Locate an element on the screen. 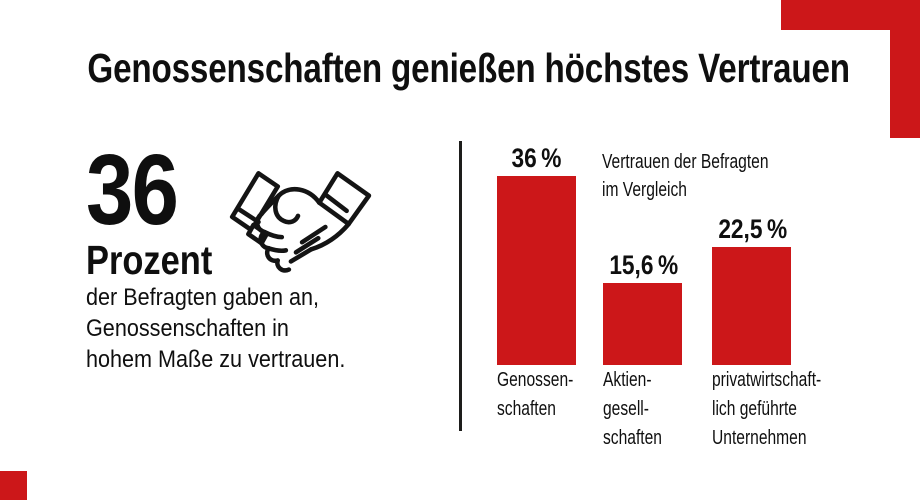 The image size is (920, 500). highlight-number: 36 is located at coordinates (132, 190).